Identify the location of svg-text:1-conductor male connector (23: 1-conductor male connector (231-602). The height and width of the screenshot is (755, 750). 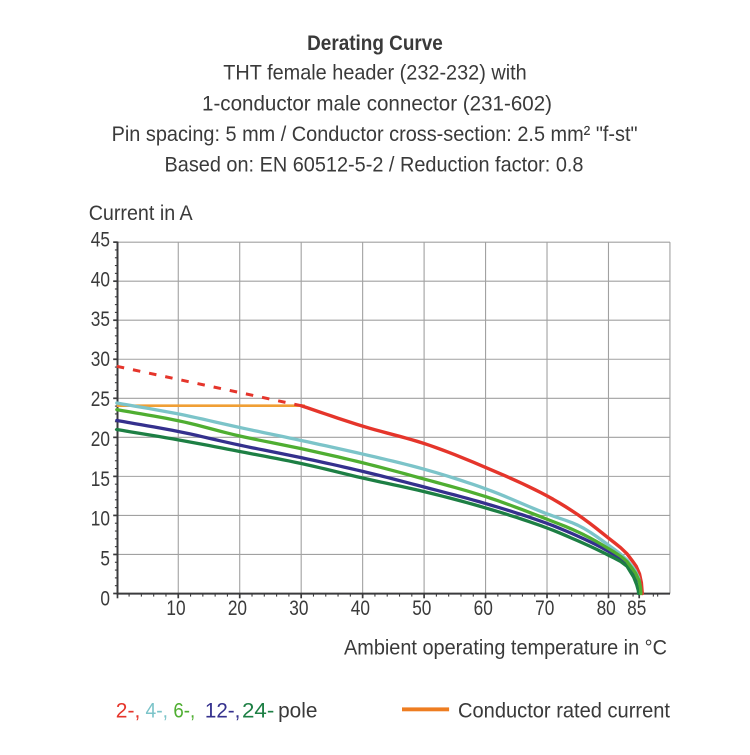
(377, 104).